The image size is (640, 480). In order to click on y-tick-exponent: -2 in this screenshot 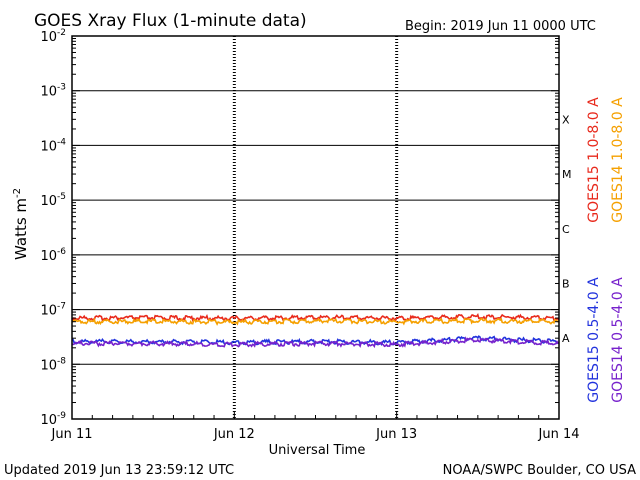, I will do `click(61, 33)`.